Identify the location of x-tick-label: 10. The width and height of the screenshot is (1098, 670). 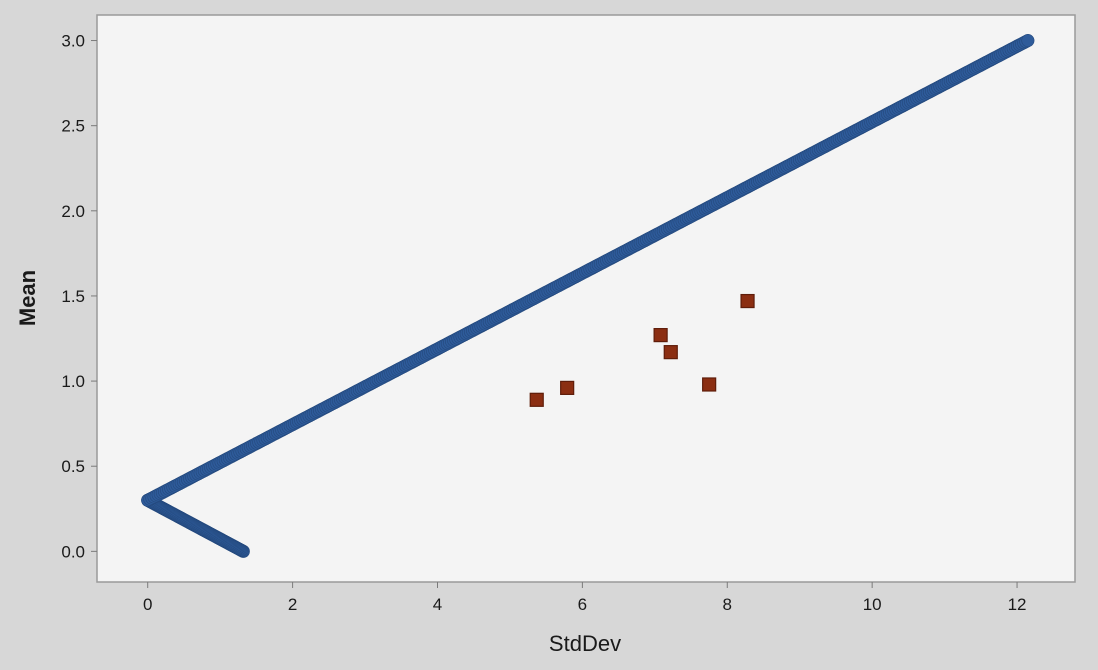
(872, 604).